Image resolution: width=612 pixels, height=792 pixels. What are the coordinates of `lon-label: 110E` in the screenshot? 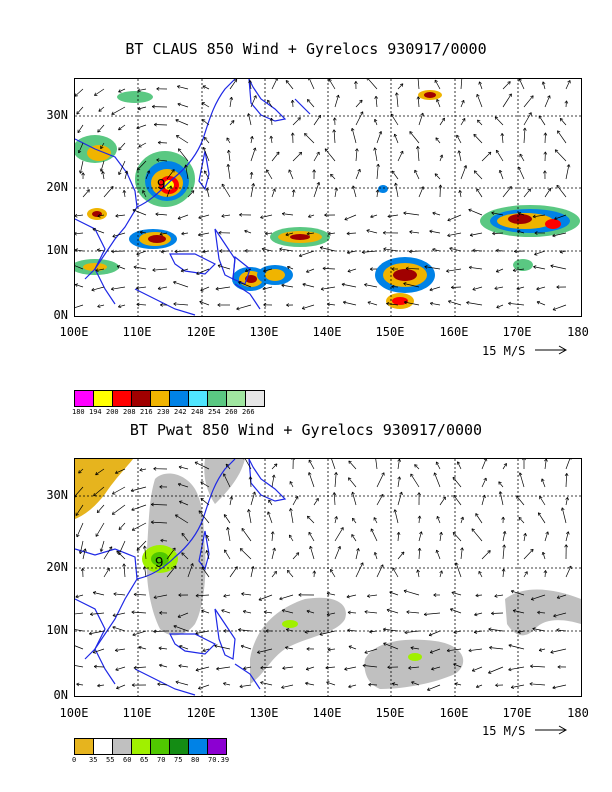 It's located at (137, 713).